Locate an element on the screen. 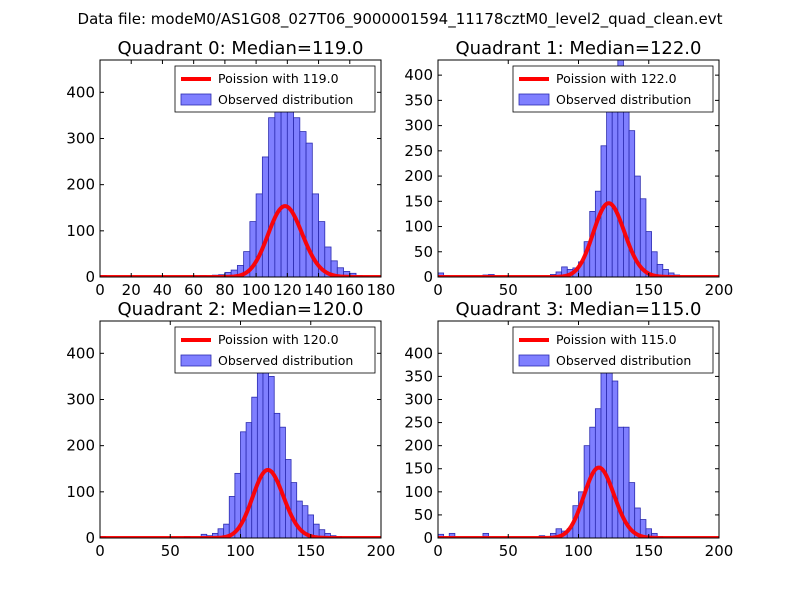 The height and width of the screenshot is (600, 800). axes-frame is located at coordinates (240, 168).